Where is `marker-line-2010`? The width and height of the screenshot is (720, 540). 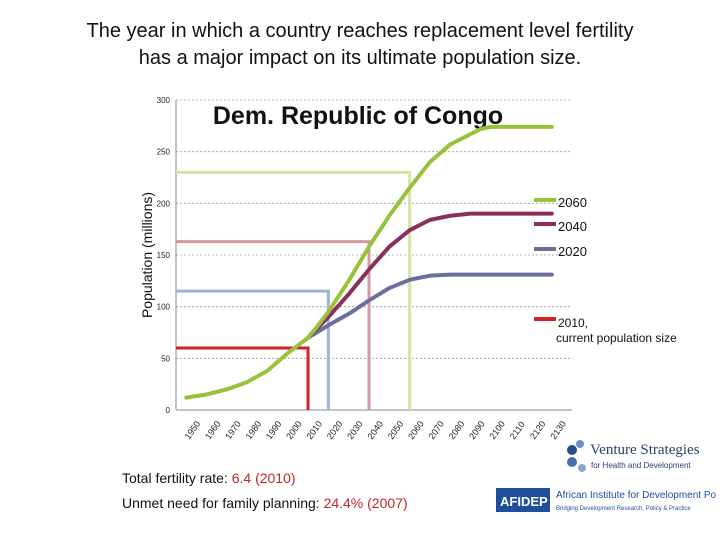
marker-line-2010 is located at coordinates (243, 378).